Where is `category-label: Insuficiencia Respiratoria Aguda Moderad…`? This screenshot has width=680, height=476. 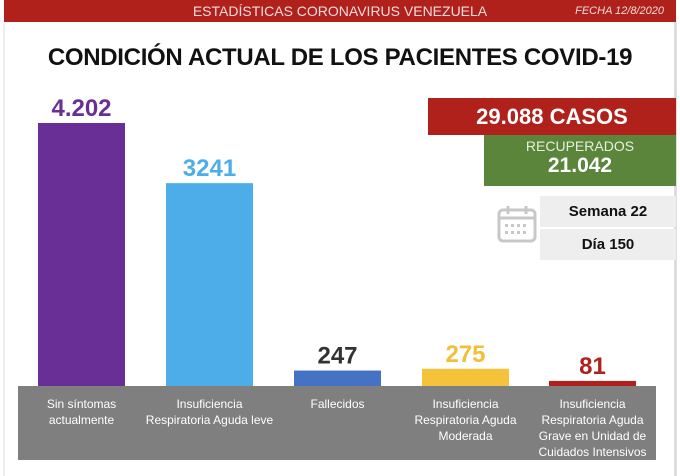 category-label: Insuficiencia Respiratoria Aguda Moderad… is located at coordinates (465, 420).